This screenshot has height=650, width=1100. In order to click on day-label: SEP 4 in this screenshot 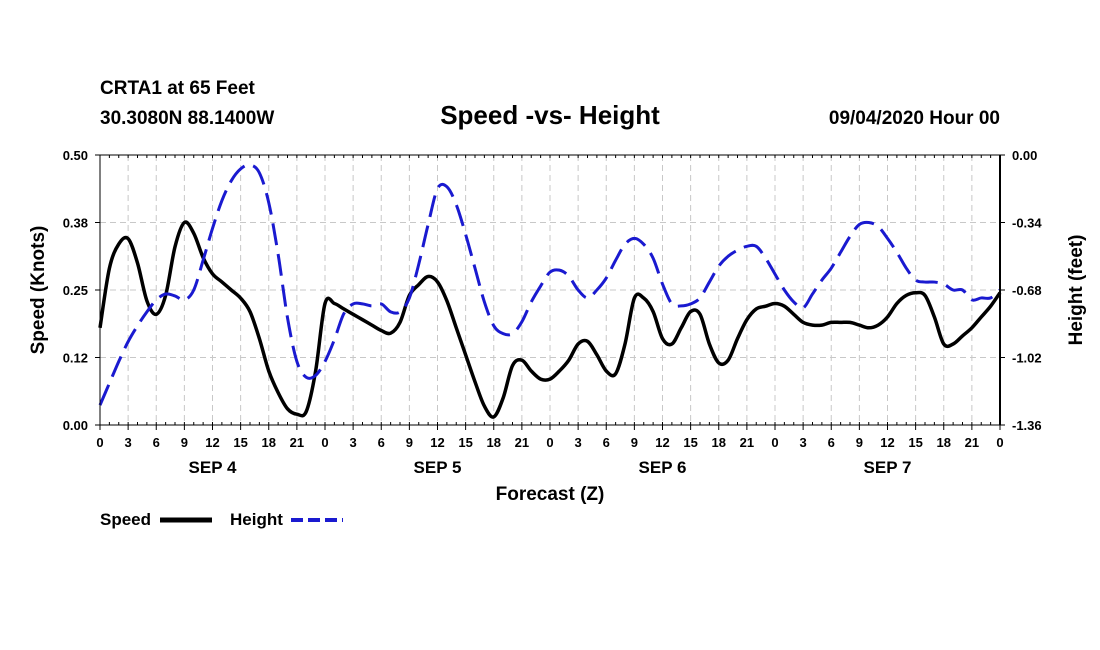, I will do `click(213, 467)`.